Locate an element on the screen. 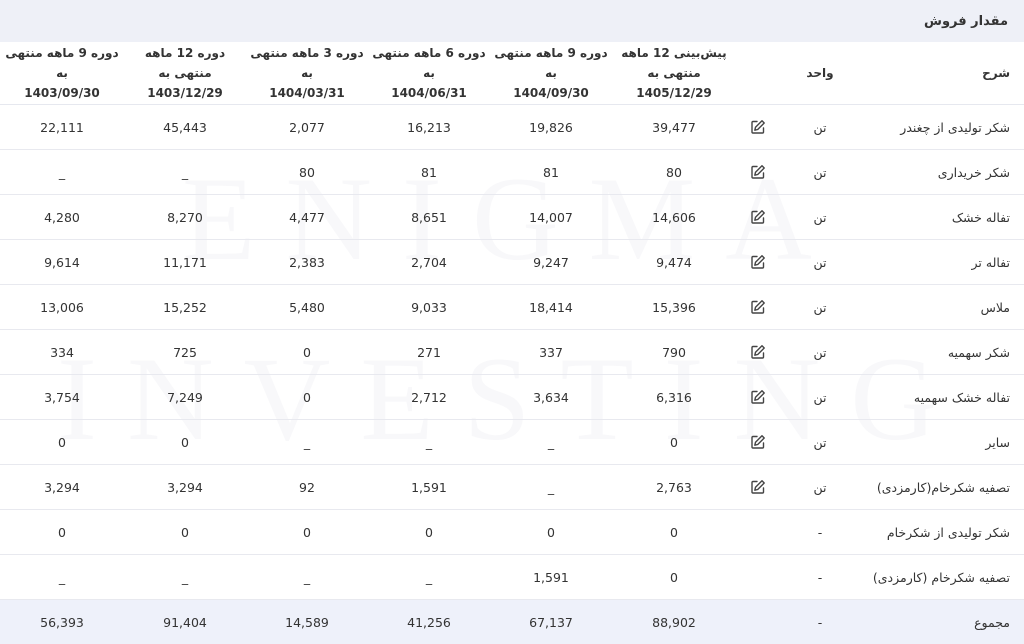 The height and width of the screenshot is (644, 1024). value-cell: 92 is located at coordinates (307, 487).